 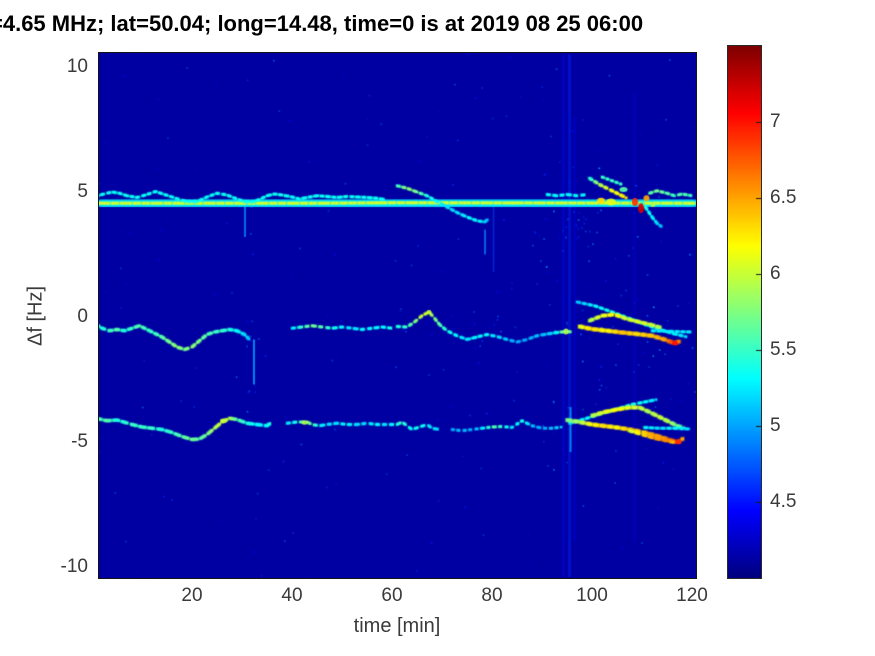 I want to click on y-tick-label: 5, so click(x=82, y=191).